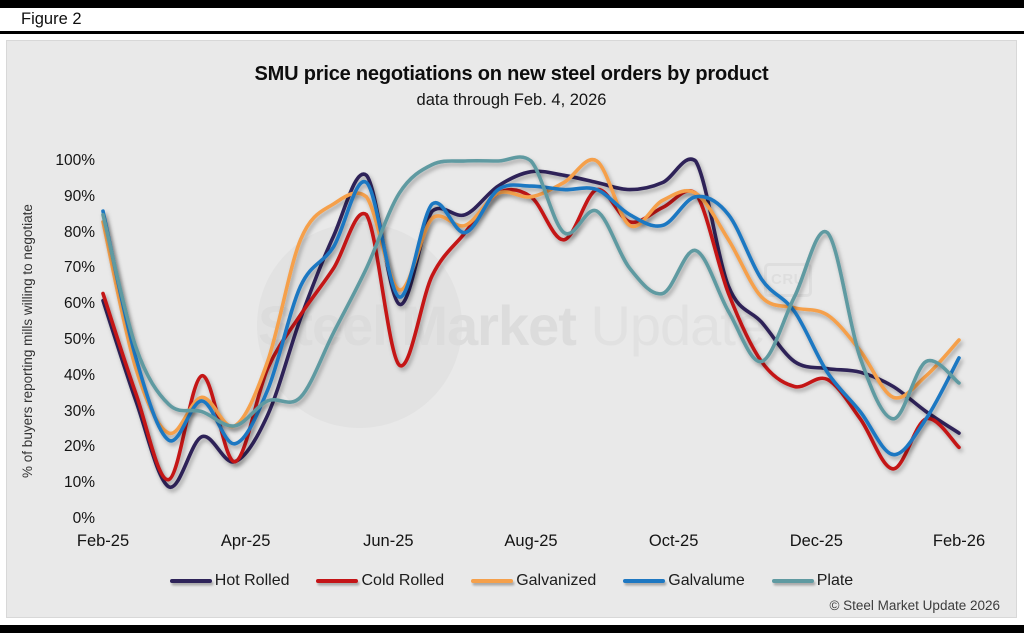  Describe the element at coordinates (79, 411) in the screenshot. I see `y-tick-label: 30%` at that location.